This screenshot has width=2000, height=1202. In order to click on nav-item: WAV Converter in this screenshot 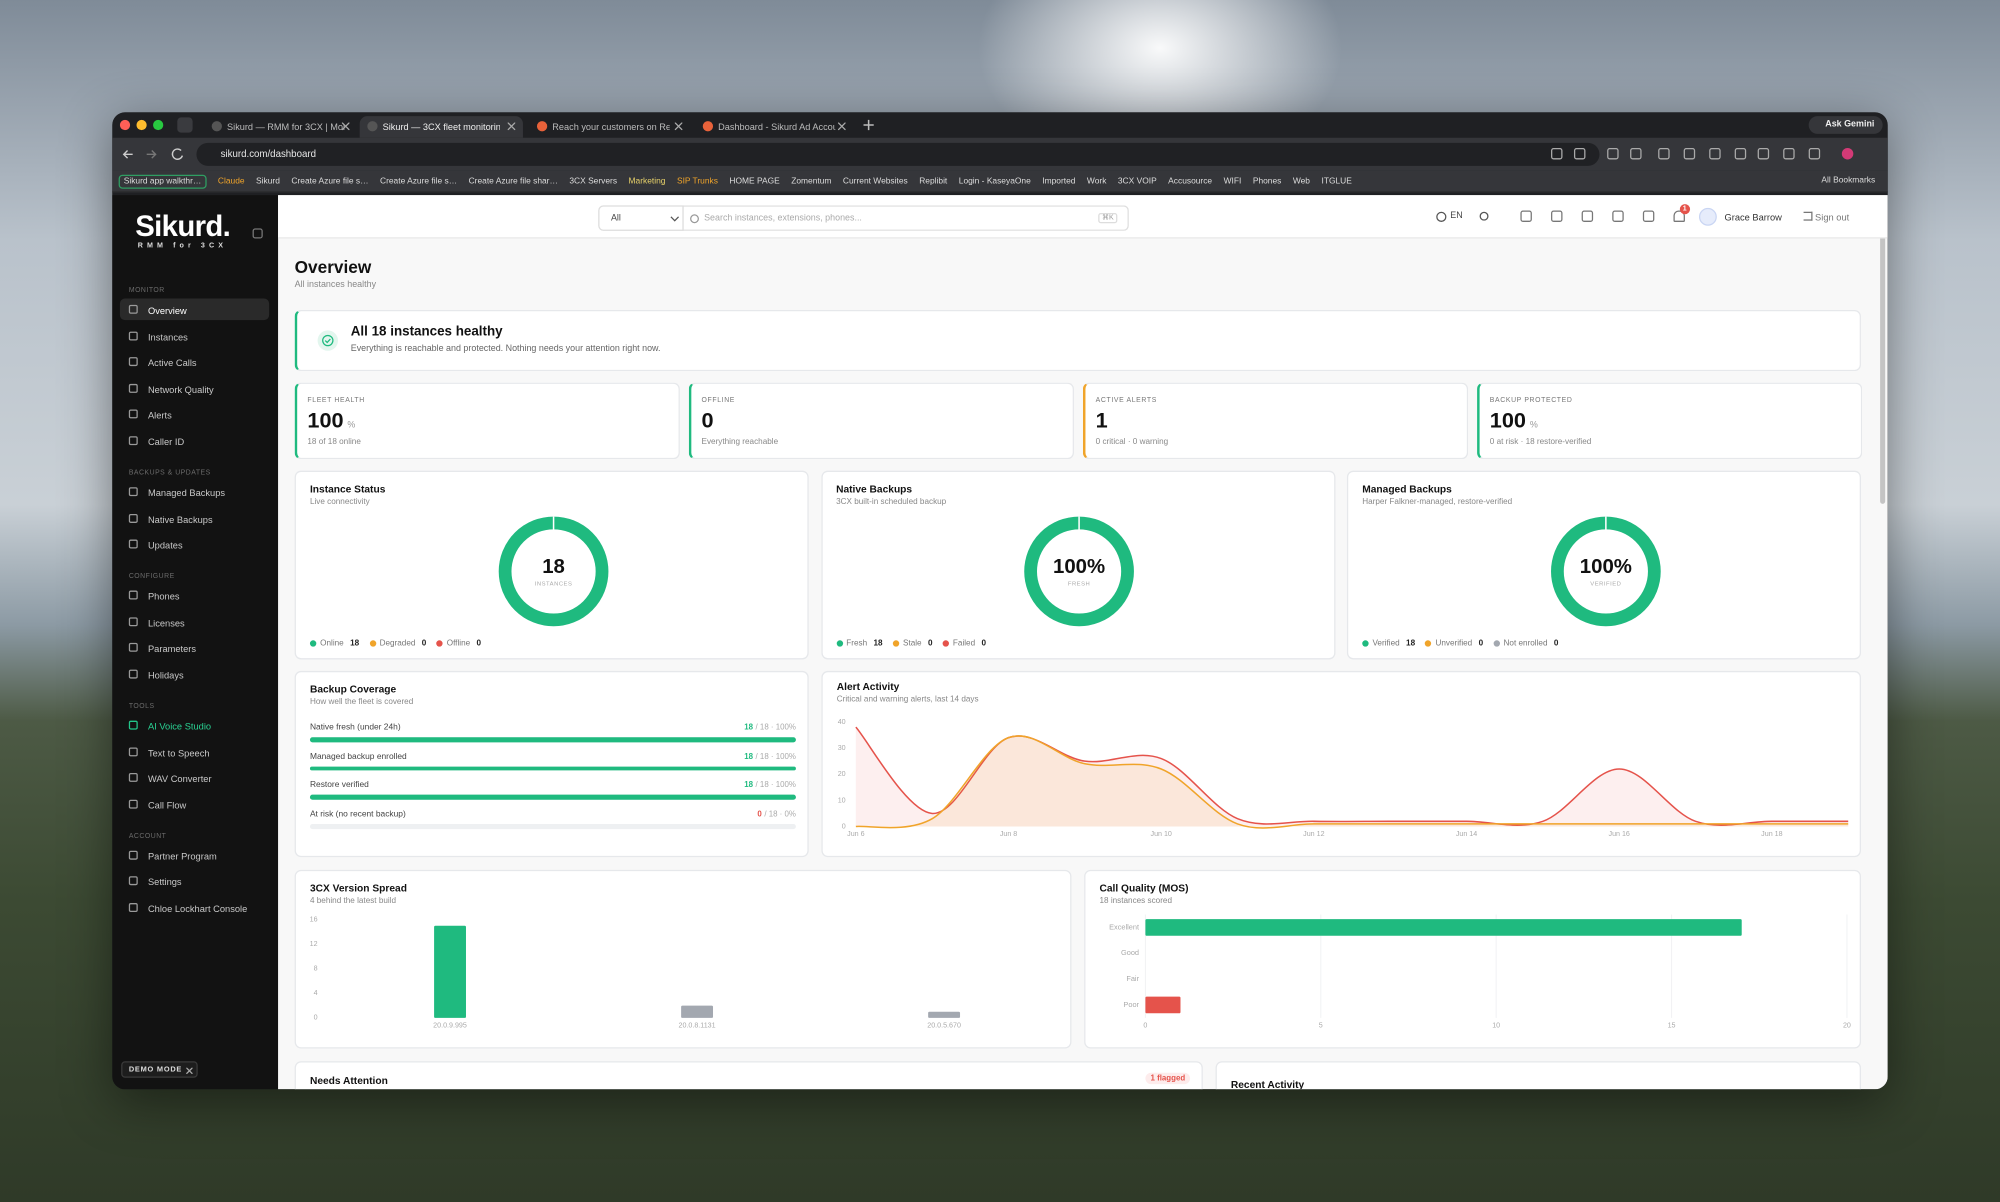, I will do `click(194, 778)`.